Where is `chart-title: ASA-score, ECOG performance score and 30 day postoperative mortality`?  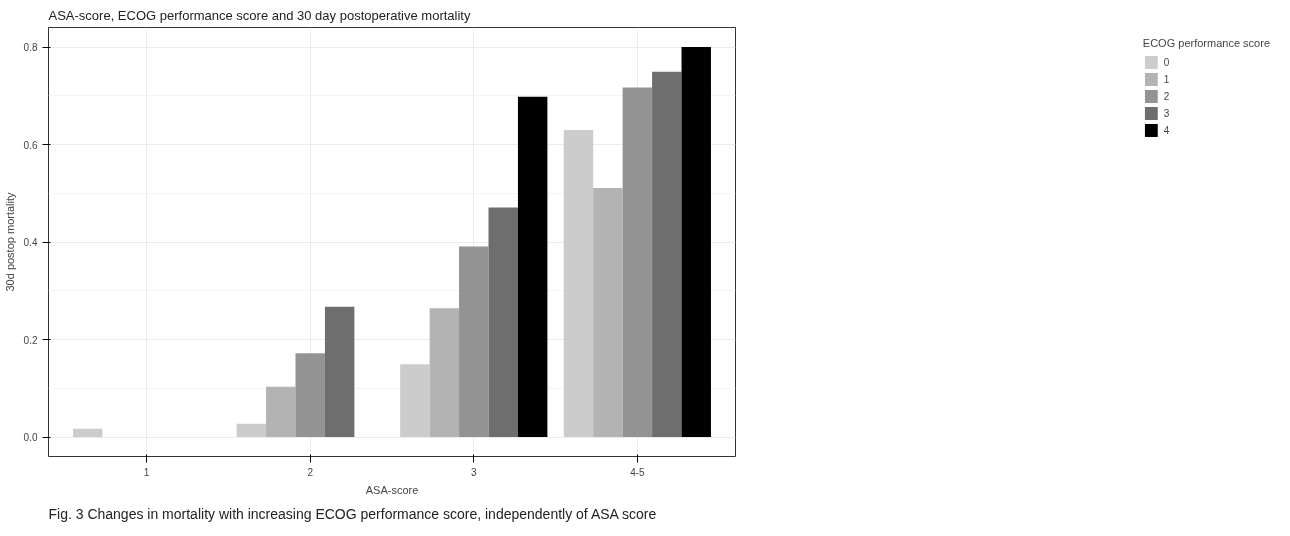
chart-title: ASA-score, ECOG performance score and 30 day postoperative mortality is located at coordinates (259, 15).